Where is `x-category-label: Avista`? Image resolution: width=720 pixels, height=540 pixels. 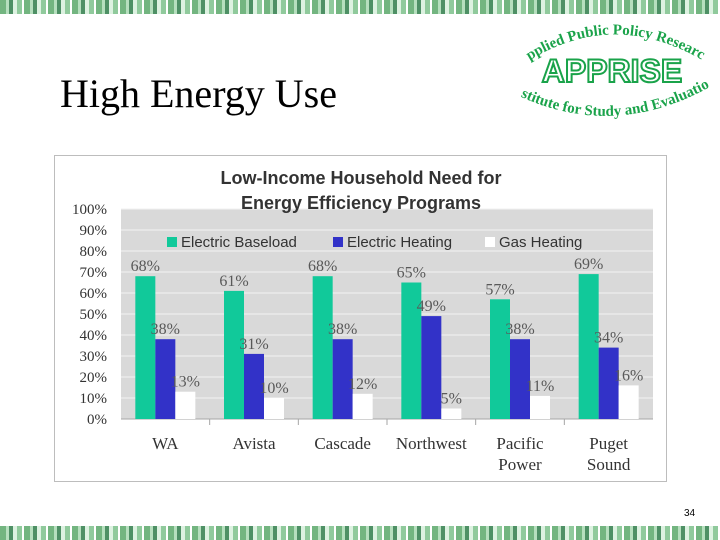 x-category-label: Avista is located at coordinates (254, 443).